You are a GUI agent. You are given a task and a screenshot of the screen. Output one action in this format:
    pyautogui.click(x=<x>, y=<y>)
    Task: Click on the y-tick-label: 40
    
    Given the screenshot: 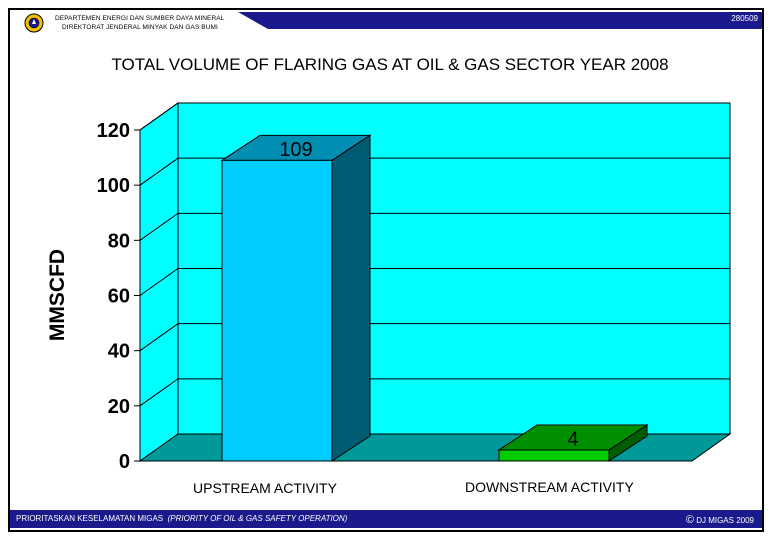 What is the action you would take?
    pyautogui.click(x=119, y=352)
    